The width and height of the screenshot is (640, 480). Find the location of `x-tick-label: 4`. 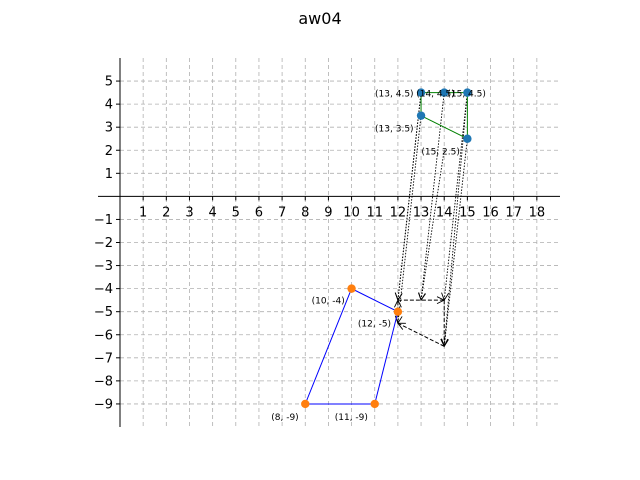

x-tick-label: 4 is located at coordinates (212, 212).